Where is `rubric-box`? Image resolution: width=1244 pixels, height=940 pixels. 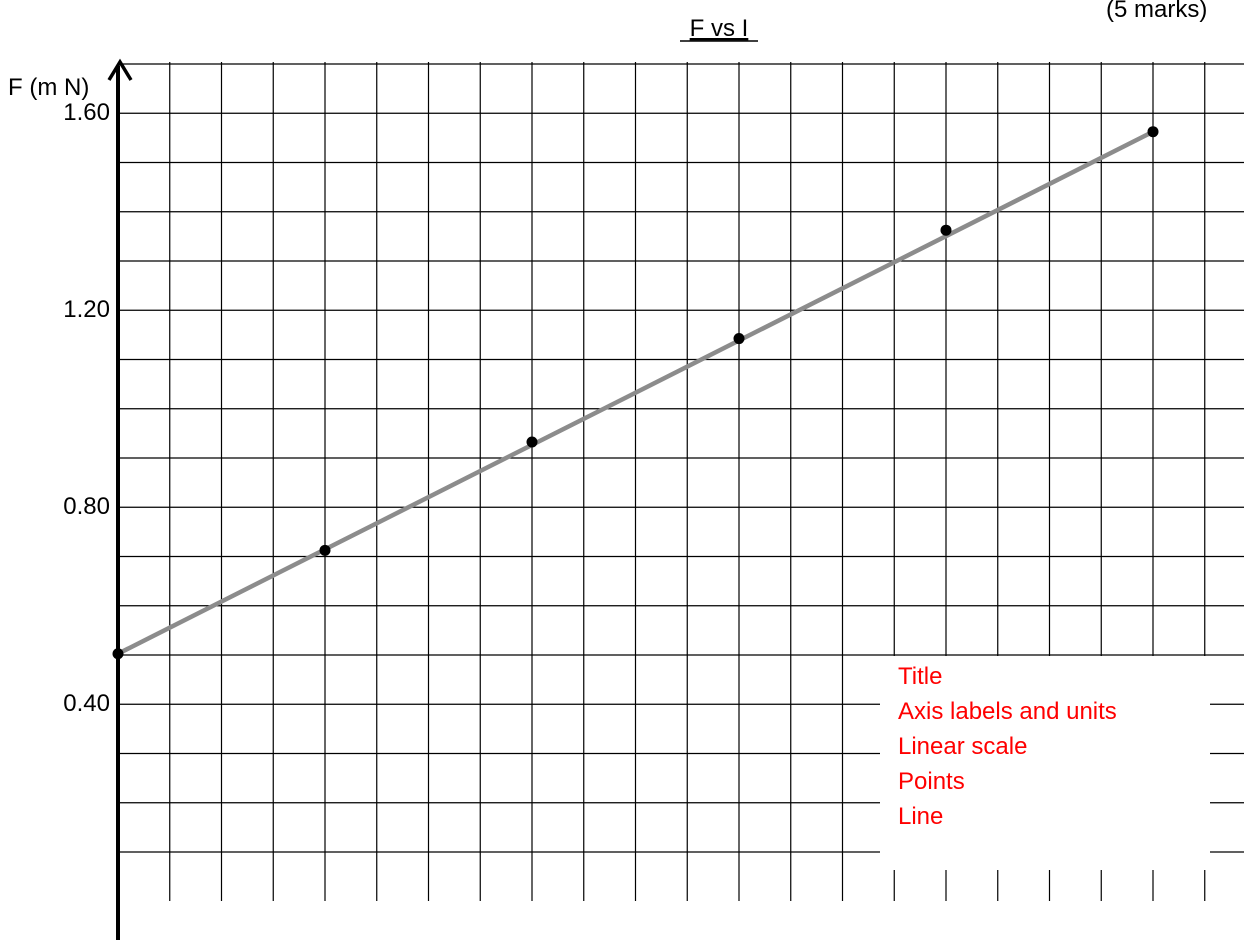
rubric-box is located at coordinates (1045, 763).